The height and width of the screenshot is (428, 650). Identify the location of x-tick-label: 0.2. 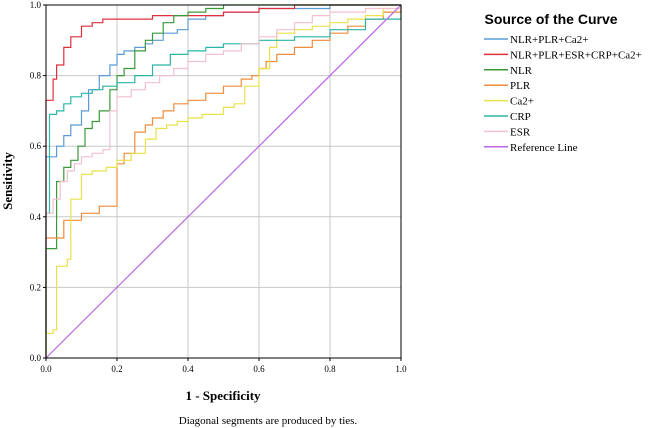
(116, 369).